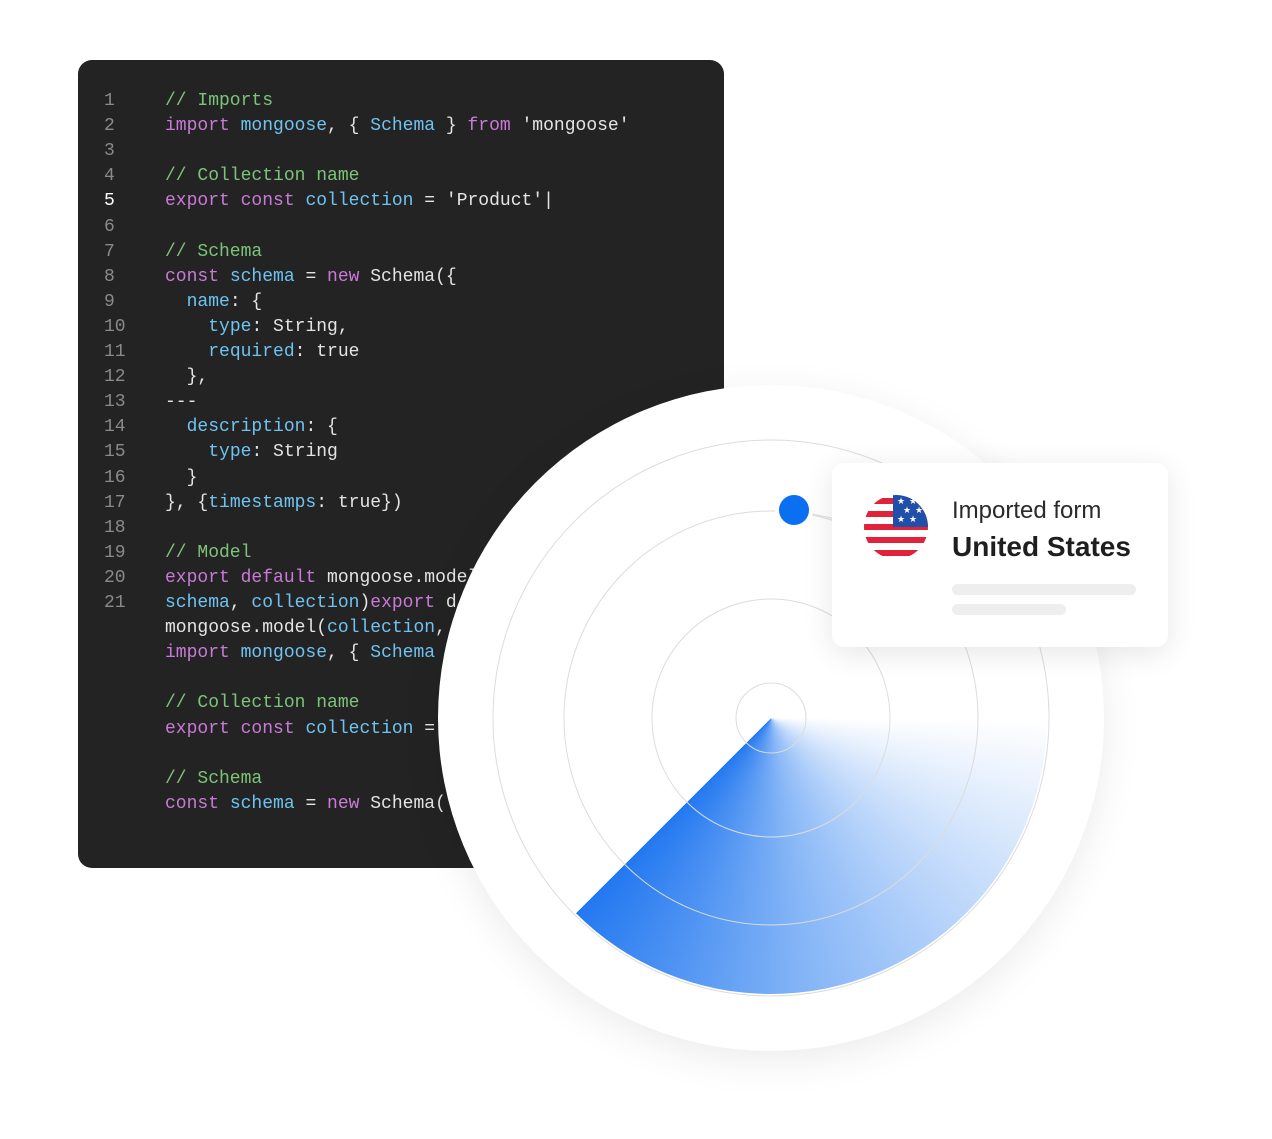  Describe the element at coordinates (246, 427) in the screenshot. I see `code-token: description` at that location.